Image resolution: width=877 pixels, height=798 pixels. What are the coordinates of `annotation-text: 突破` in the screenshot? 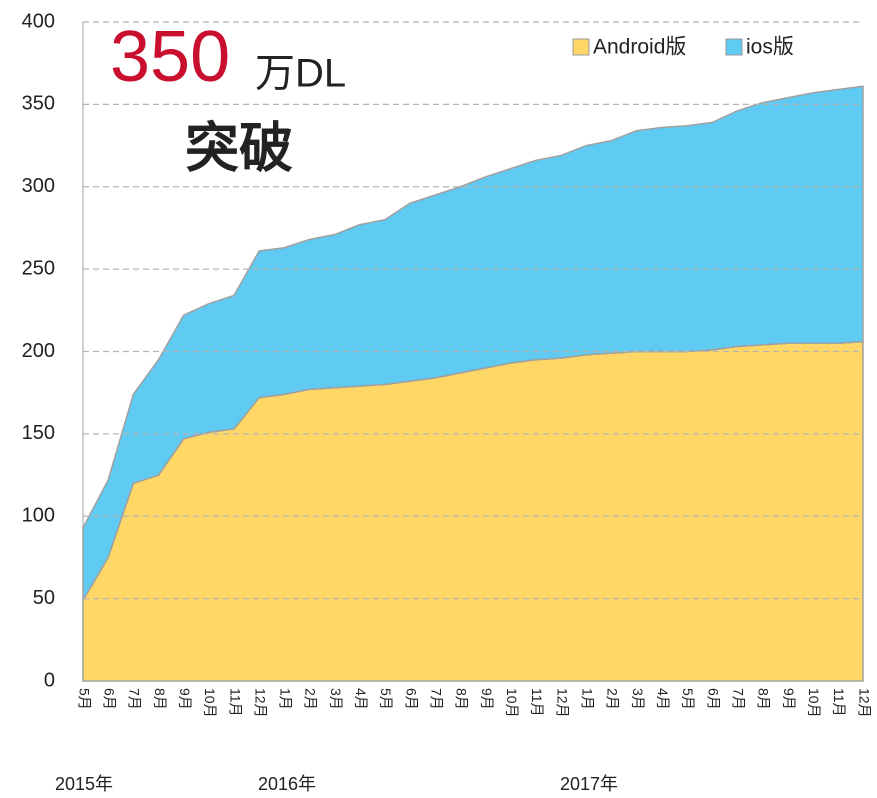 It's located at (239, 148).